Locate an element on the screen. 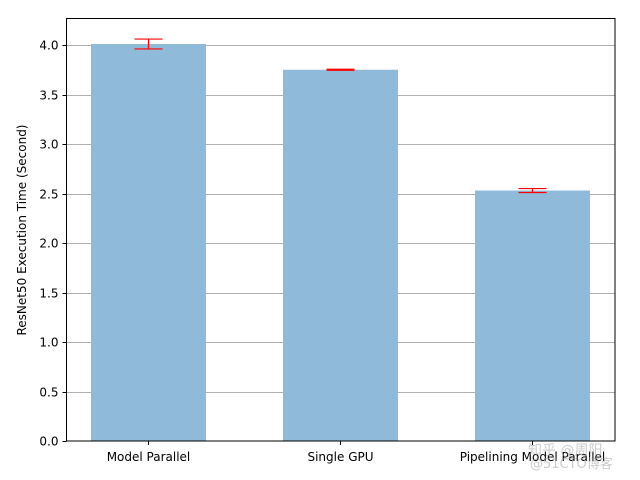  y-axis-ticks: 0.0 0.5 1.0 1.5 2.0 2.5 3.0 3.5 4.0 is located at coordinates (53, 244).